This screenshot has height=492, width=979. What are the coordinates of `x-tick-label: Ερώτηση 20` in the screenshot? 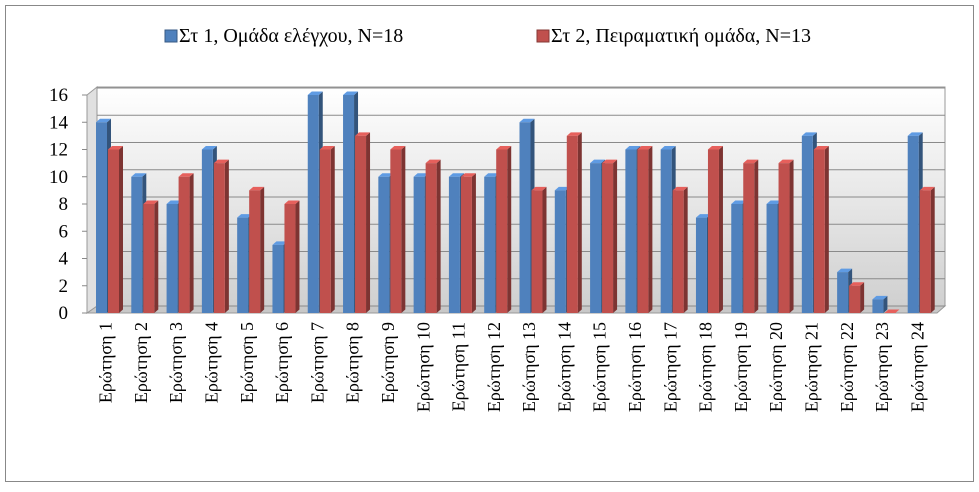 It's located at (776, 367).